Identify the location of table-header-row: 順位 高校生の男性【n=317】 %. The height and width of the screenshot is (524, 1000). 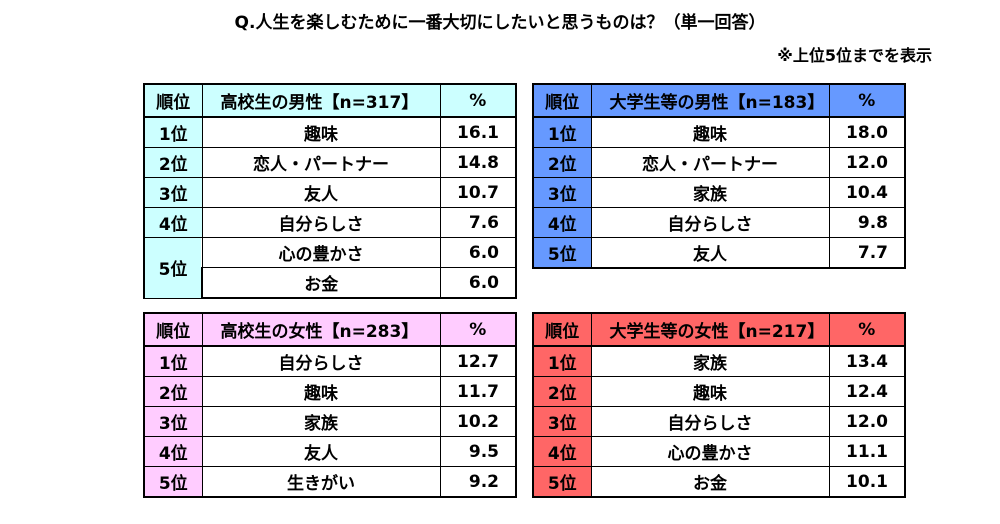
(330, 100).